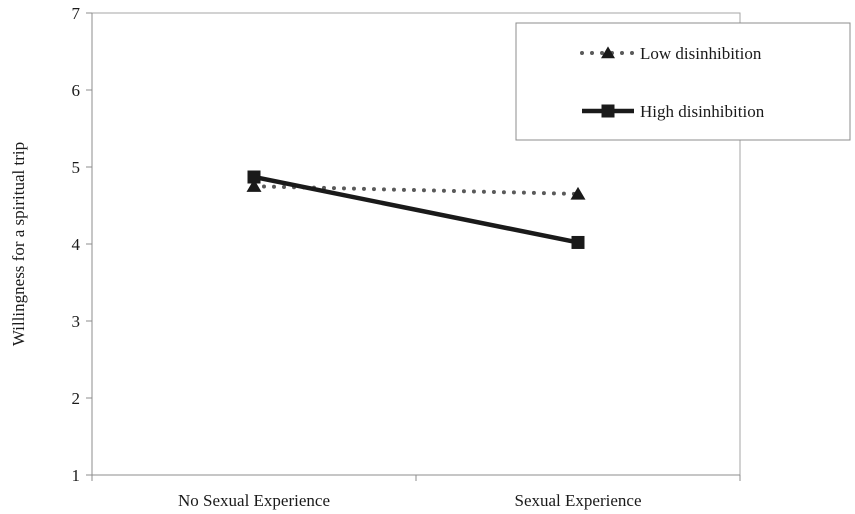 This screenshot has width=855, height=514. I want to click on legend-entry: High disinhibition, so click(673, 111).